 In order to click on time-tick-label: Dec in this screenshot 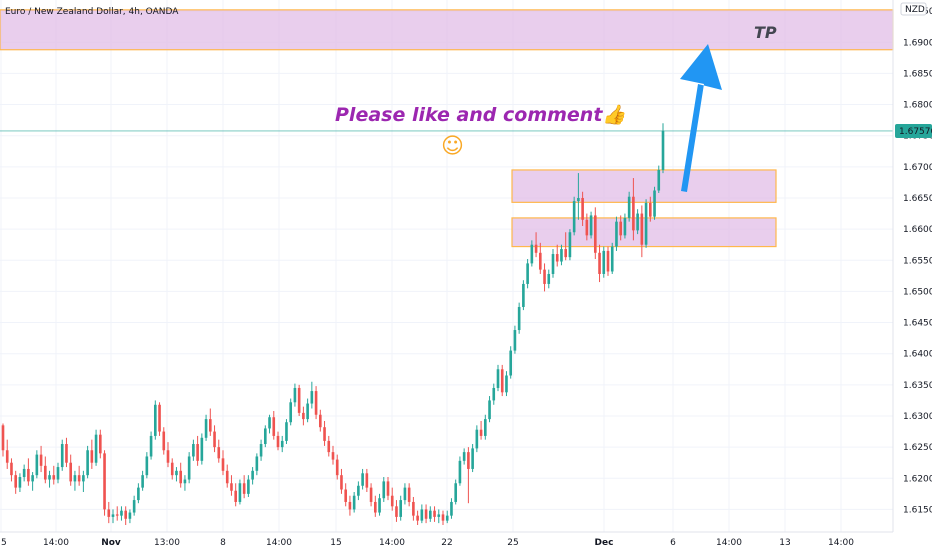, I will do `click(604, 543)`.